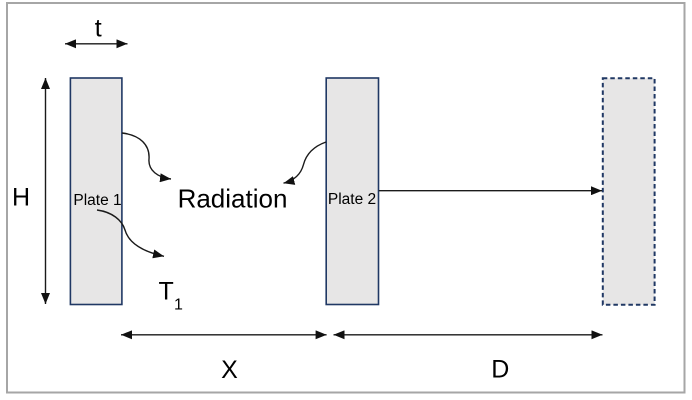 This screenshot has width=692, height=400. What do you see at coordinates (166, 291) in the screenshot?
I see `svg-text: T` at bounding box center [166, 291].